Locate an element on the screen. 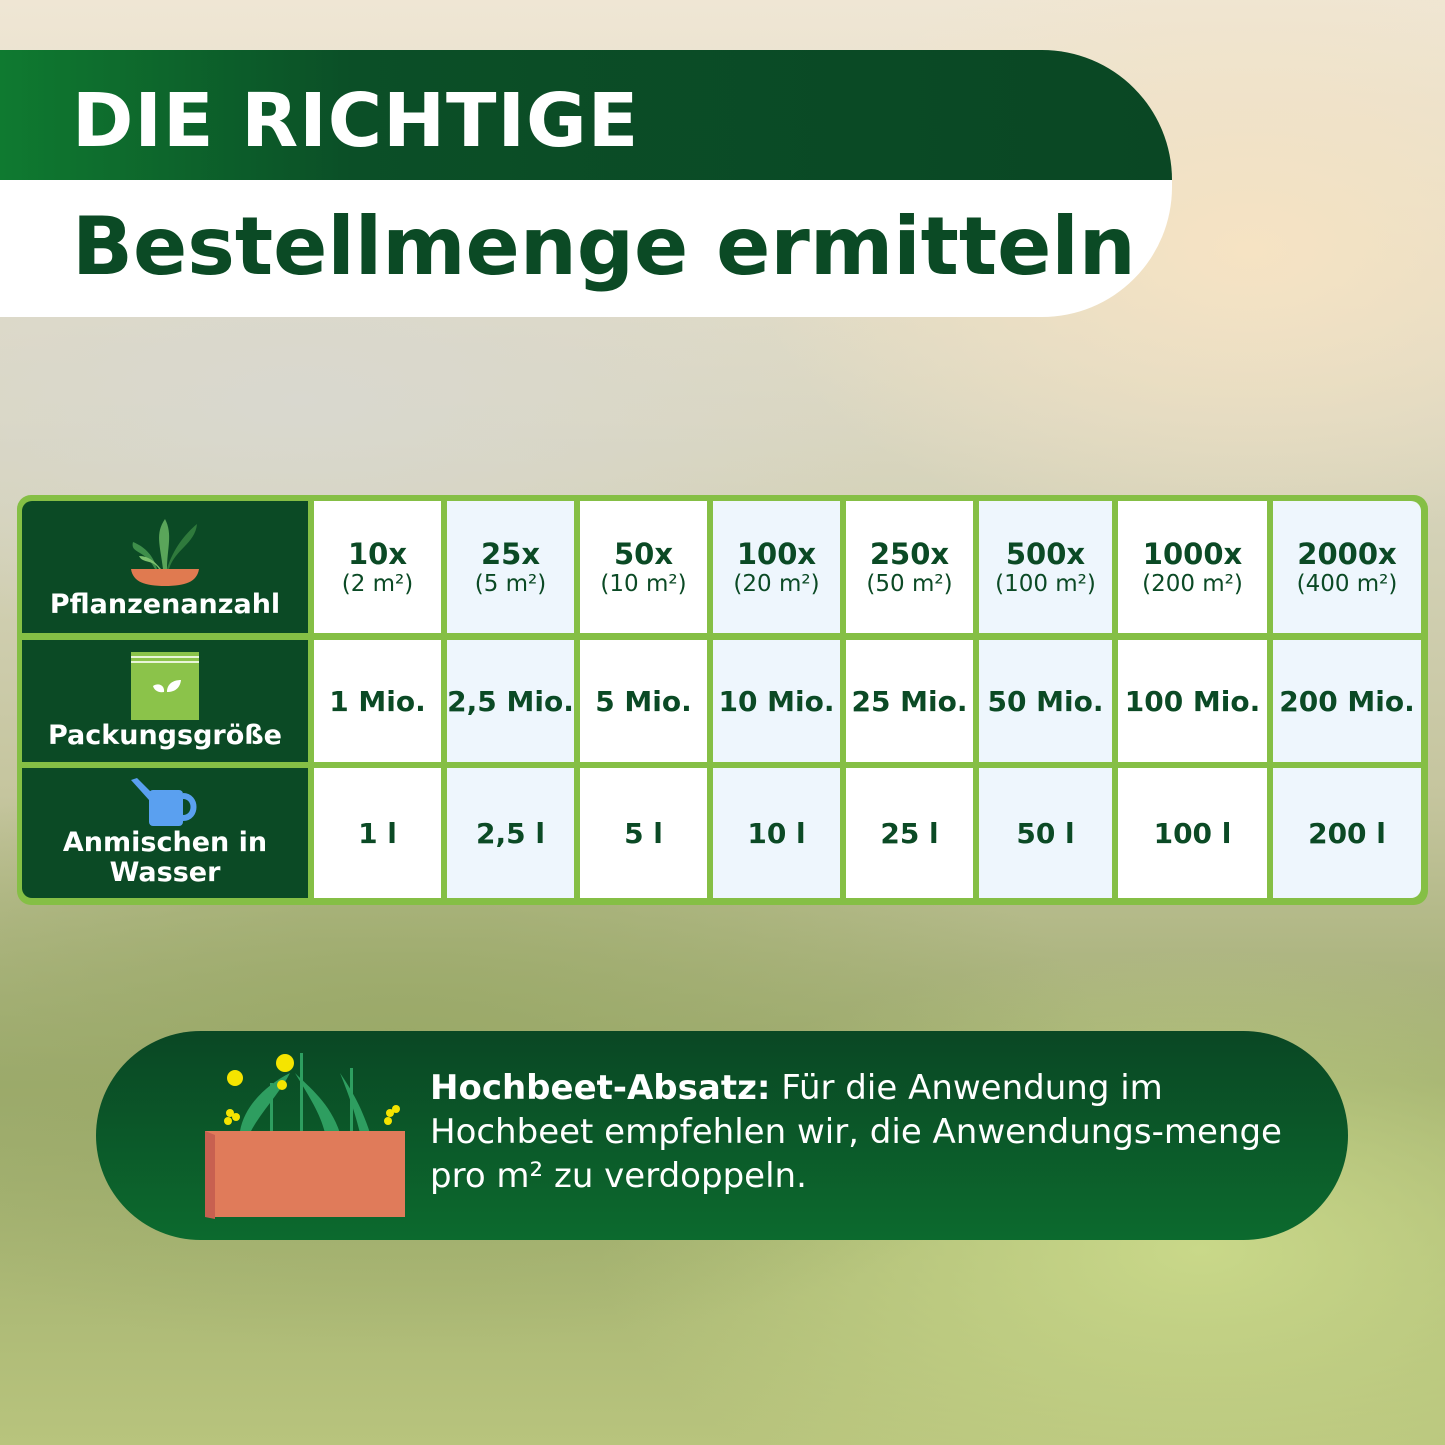 Image resolution: width=1445 pixels, height=1445 pixels. row-label-water: Anmischen in Wasser is located at coordinates (165, 833).